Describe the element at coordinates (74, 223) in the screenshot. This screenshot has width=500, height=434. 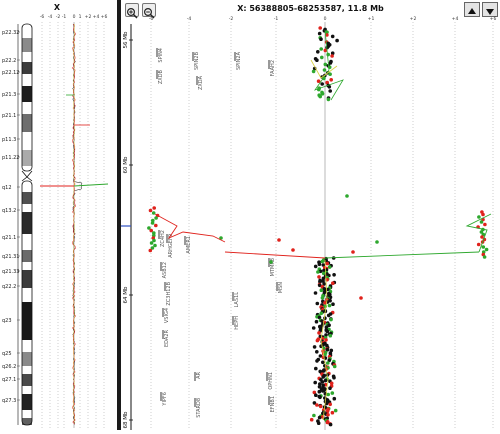
I see `left-moving-average-trace` at that location.